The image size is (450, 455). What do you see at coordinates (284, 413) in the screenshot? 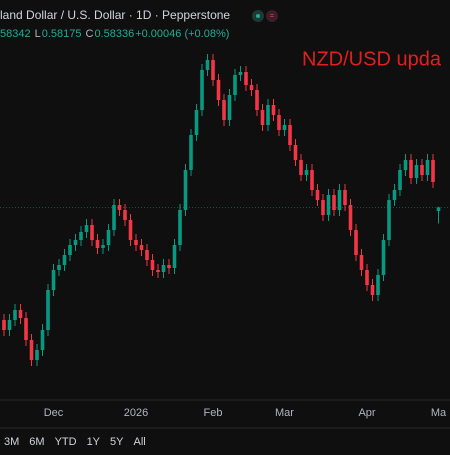
I see `x-tick-label: Mar` at bounding box center [284, 413].